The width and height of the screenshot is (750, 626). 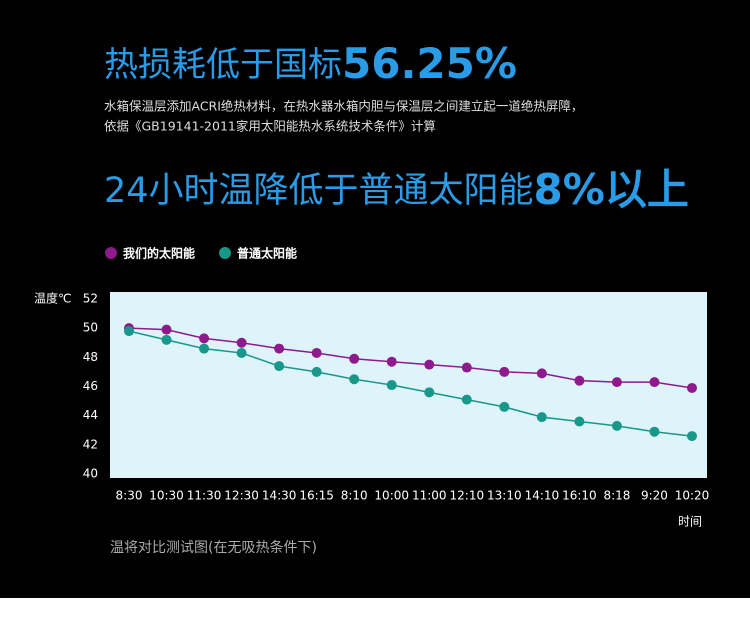 I want to click on x-tick-label: 11:30, so click(x=204, y=496).